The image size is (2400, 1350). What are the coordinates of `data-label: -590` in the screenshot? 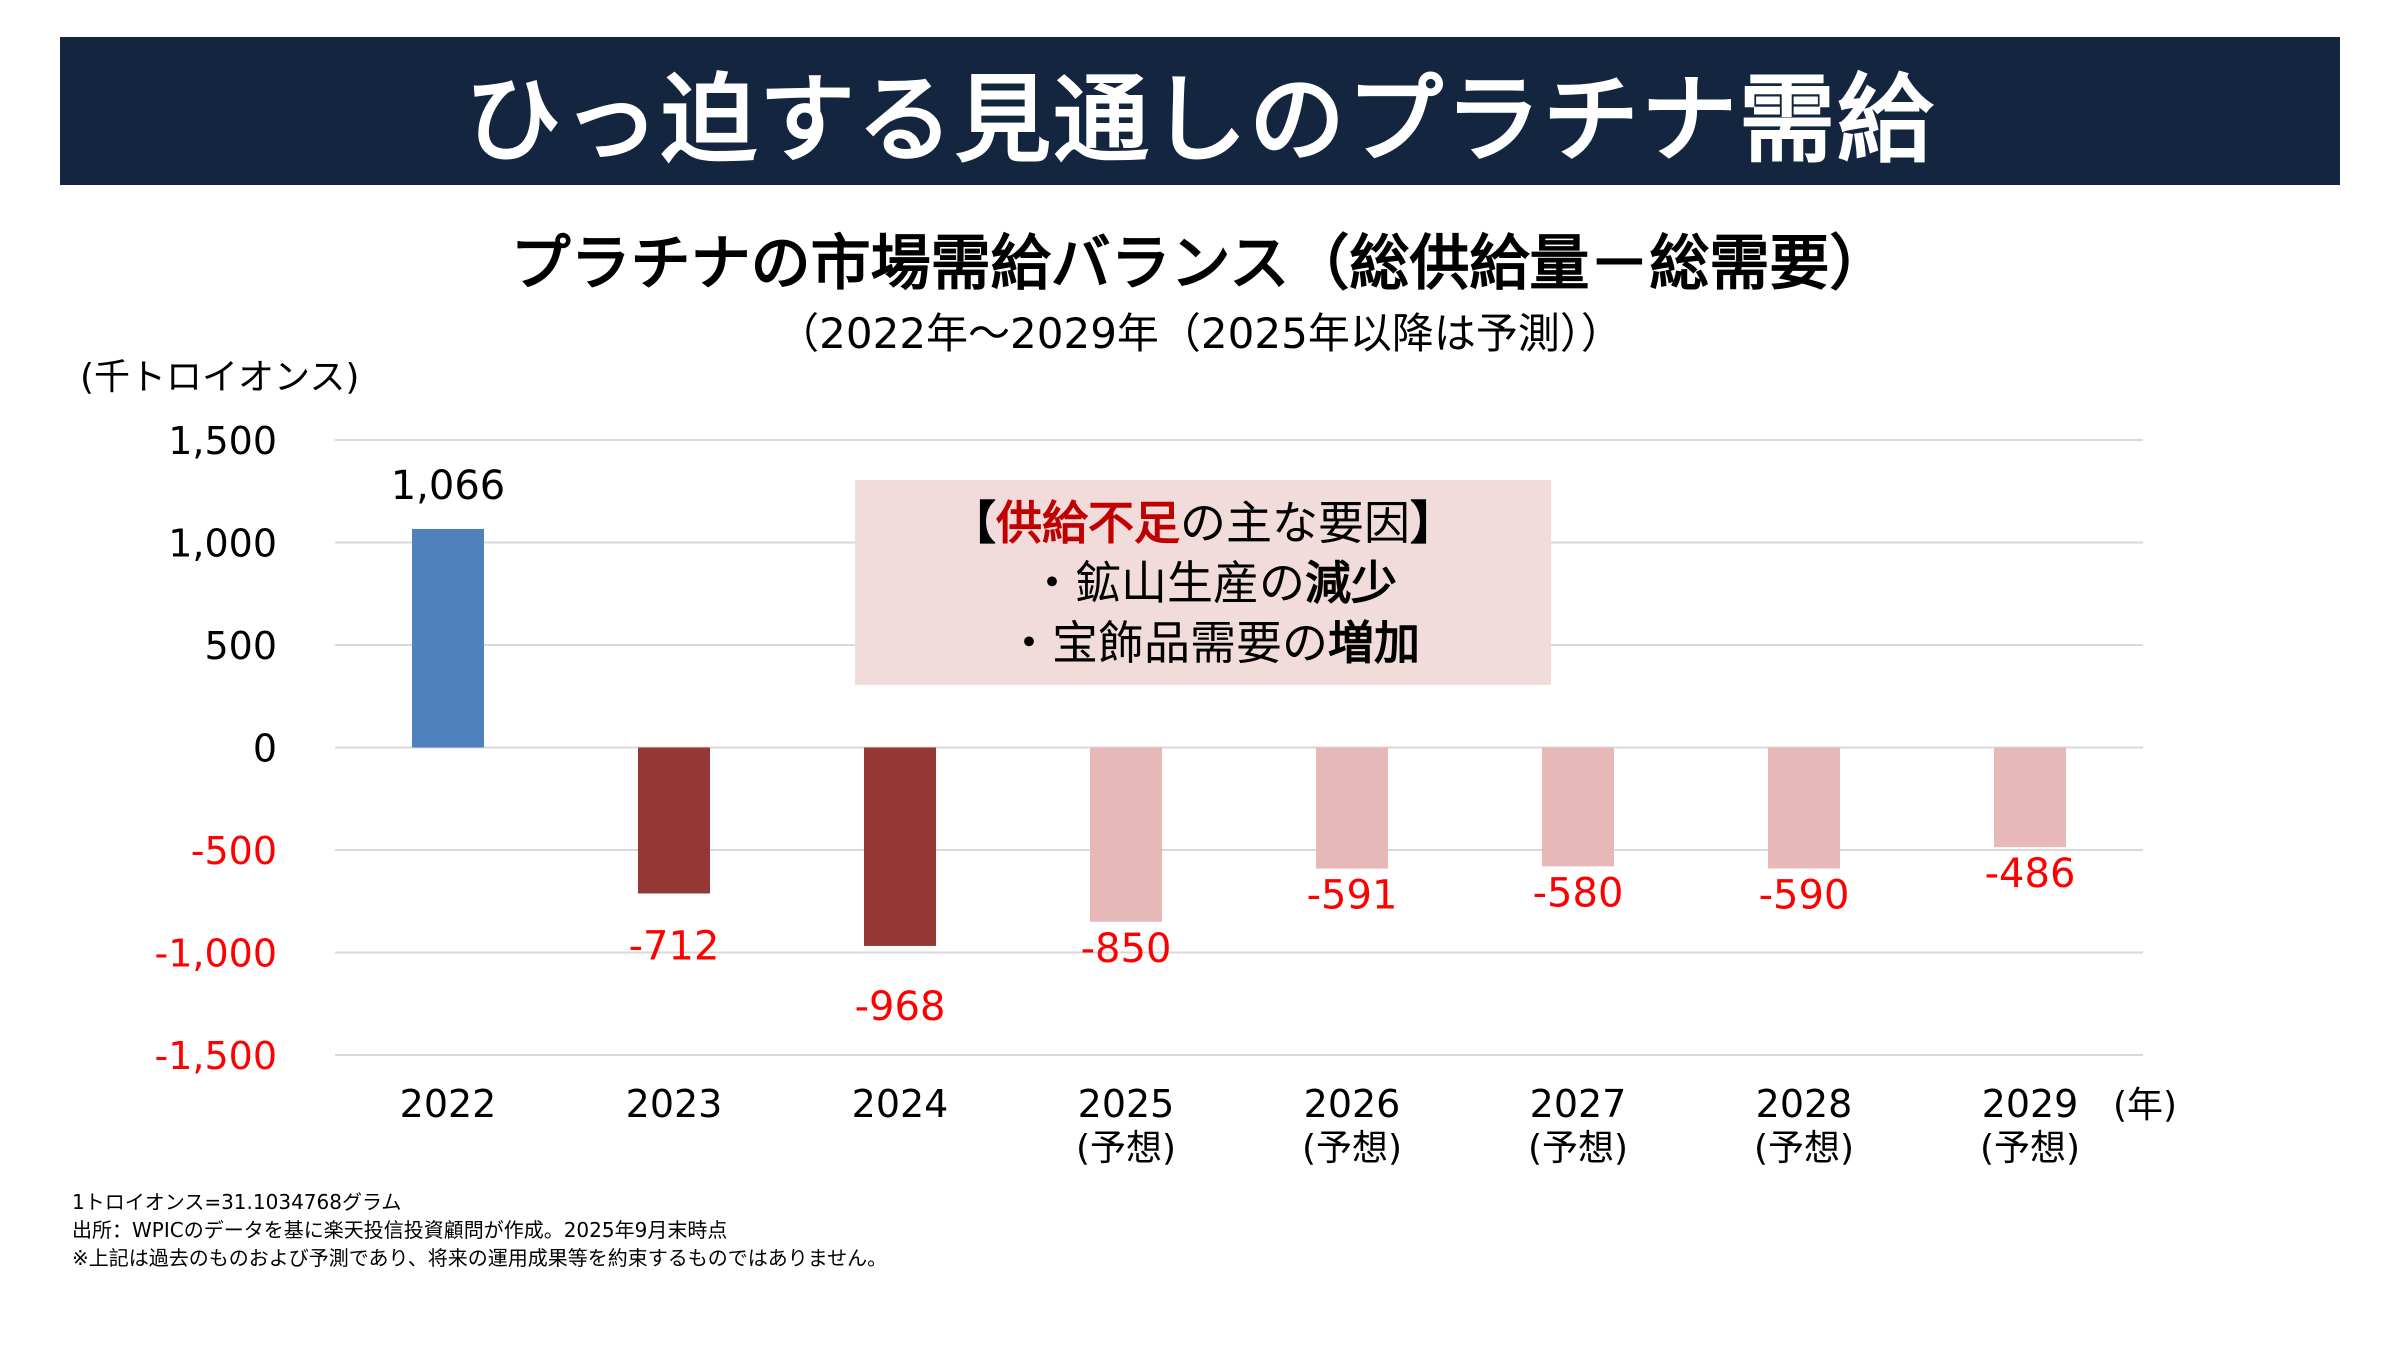 It's located at (1804, 895).